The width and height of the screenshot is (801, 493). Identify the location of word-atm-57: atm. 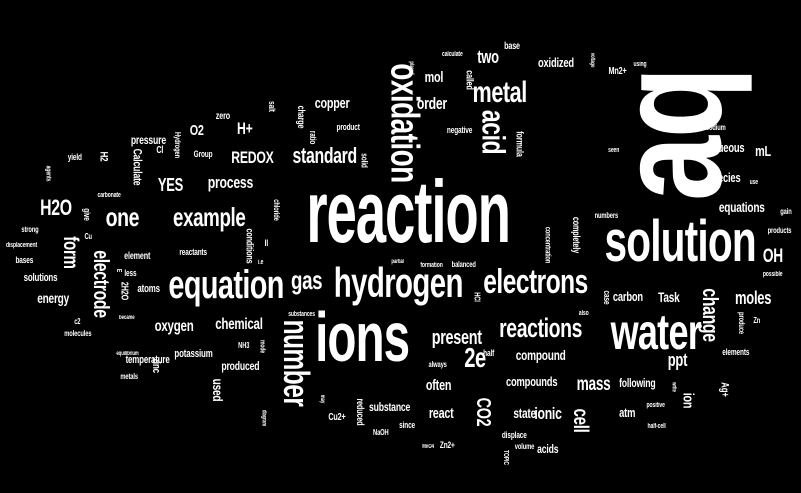
(627, 412).